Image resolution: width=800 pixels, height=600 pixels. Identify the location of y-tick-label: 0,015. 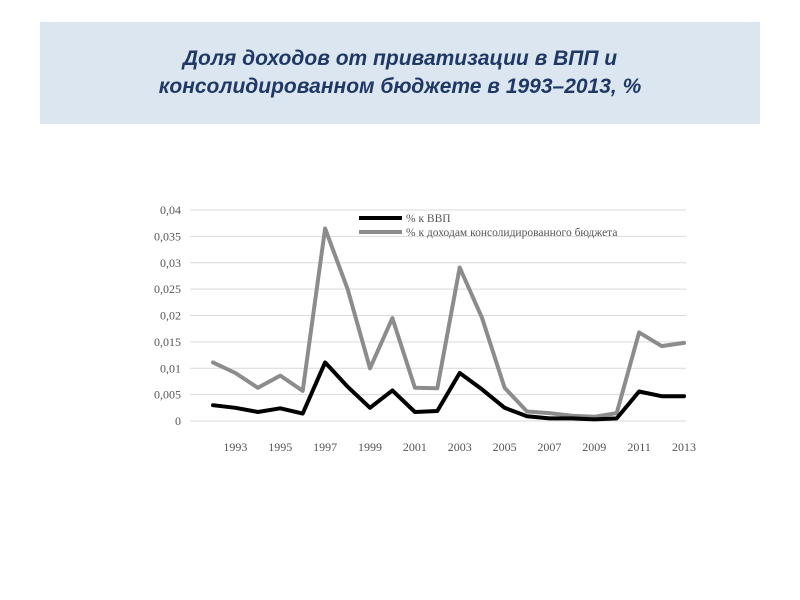
(167, 342).